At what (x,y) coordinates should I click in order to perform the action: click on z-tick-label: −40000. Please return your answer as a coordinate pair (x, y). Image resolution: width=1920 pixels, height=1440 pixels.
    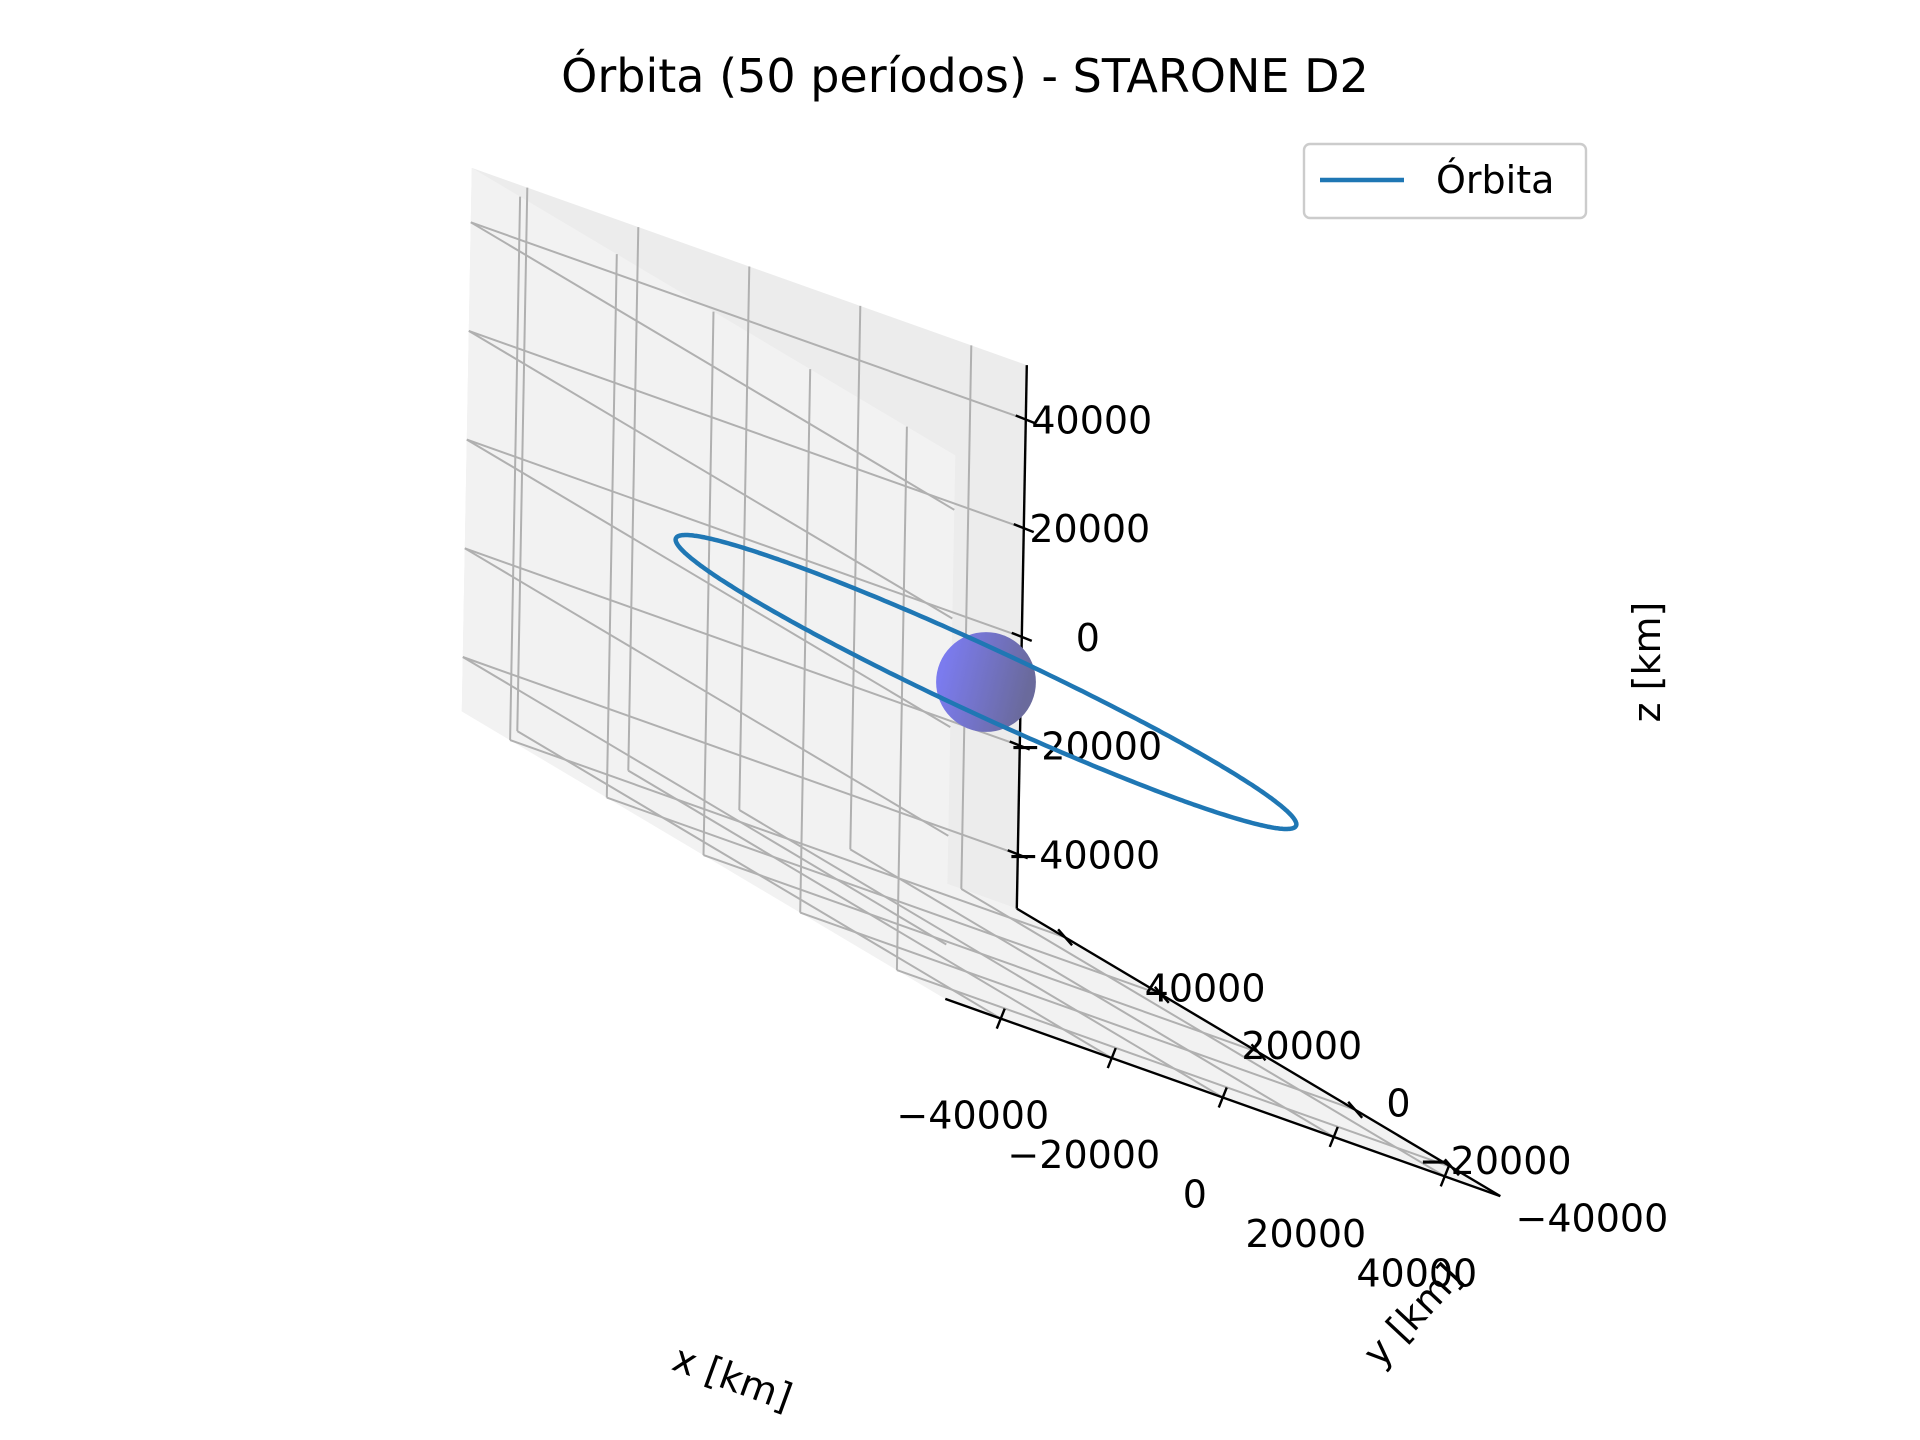
    Looking at the image, I should click on (1083, 855).